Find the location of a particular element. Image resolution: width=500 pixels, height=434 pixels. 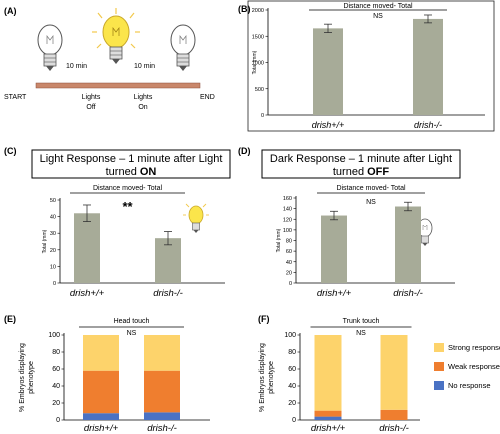

lights-off-label-2: Off is located at coordinates (90, 107).